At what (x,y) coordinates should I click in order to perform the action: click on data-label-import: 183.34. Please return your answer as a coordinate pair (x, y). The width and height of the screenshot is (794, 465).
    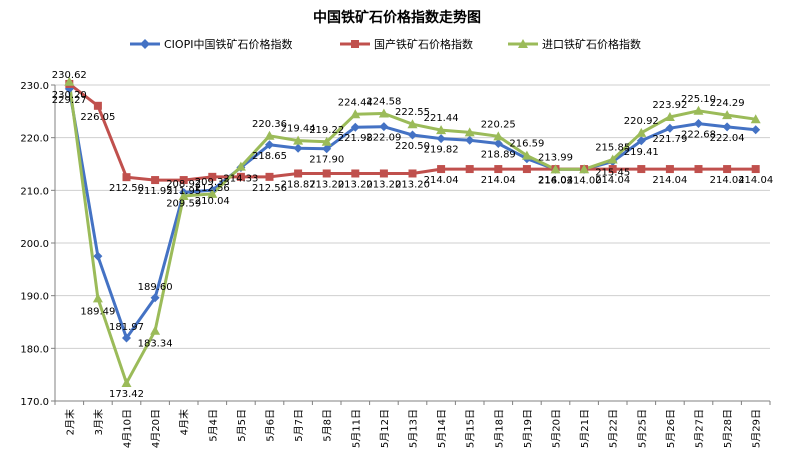
    Looking at the image, I should click on (155, 344).